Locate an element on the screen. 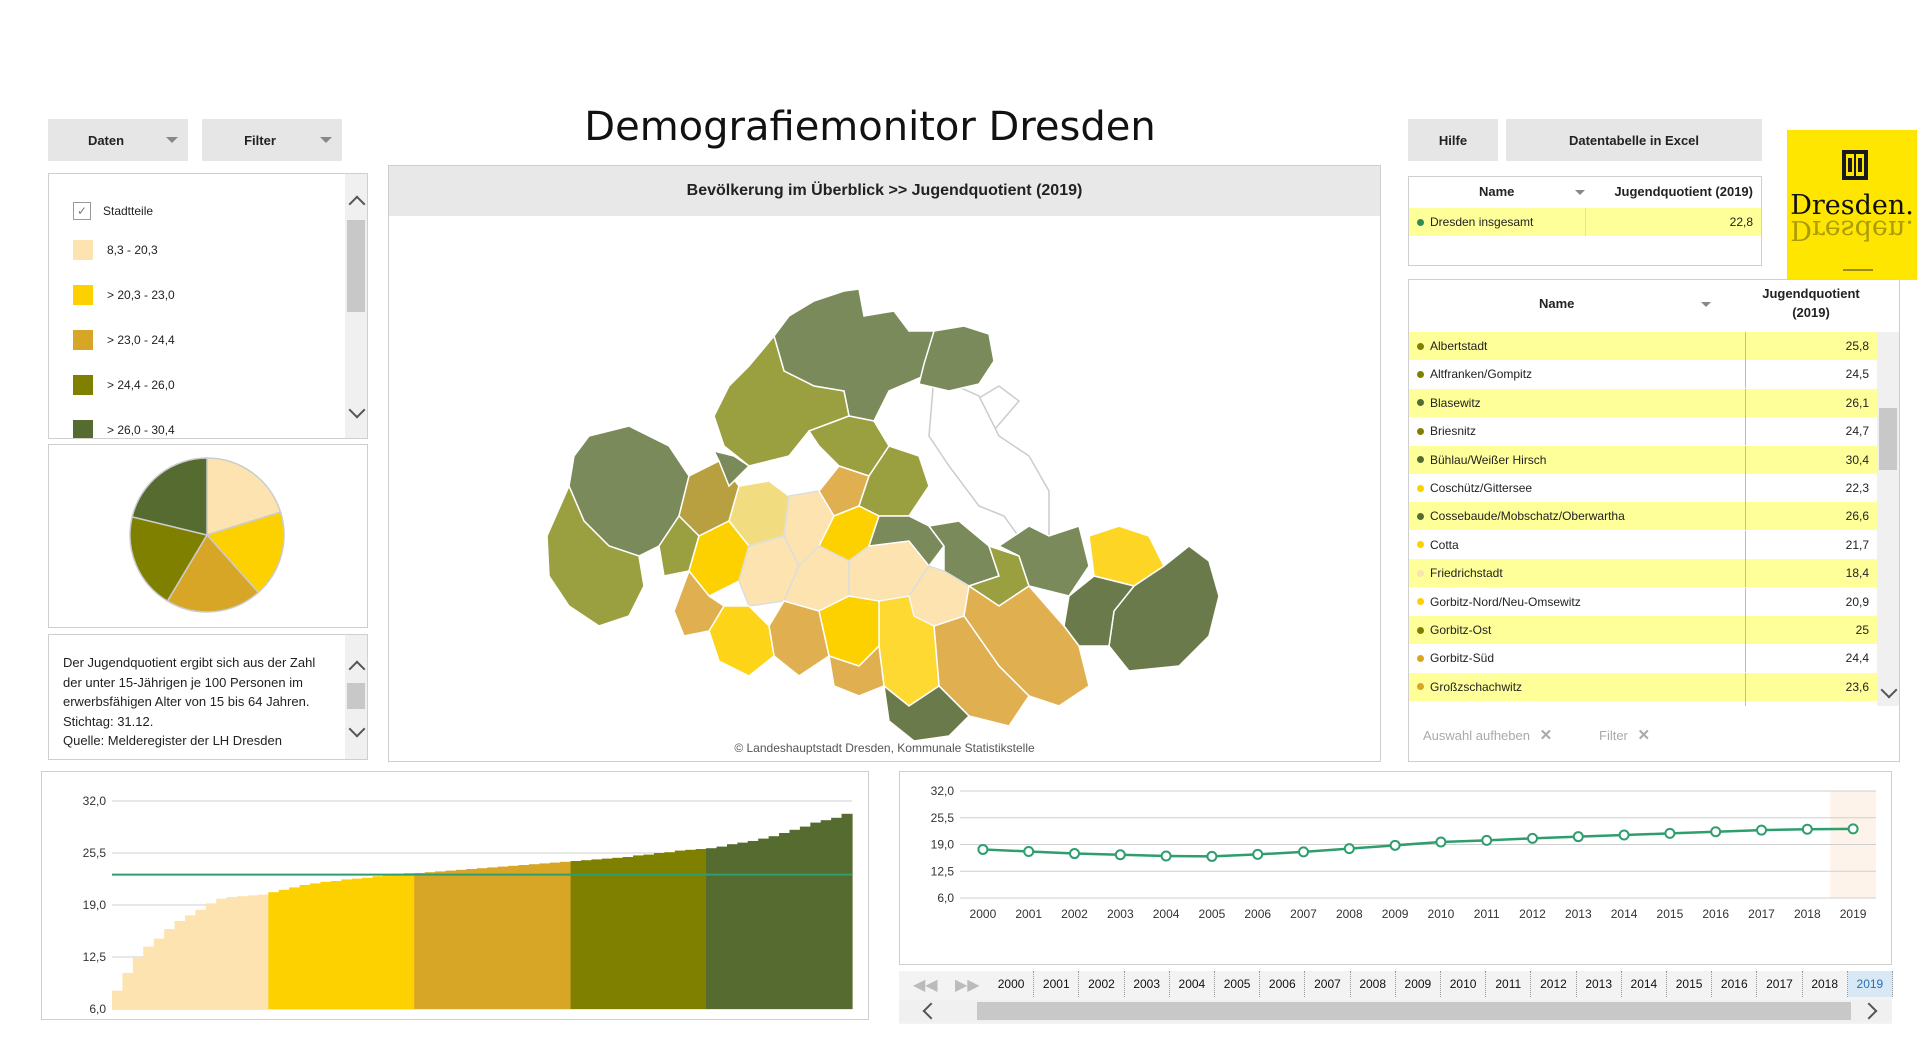 The width and height of the screenshot is (1920, 1040). timeline-year: 2003 is located at coordinates (1147, 984).